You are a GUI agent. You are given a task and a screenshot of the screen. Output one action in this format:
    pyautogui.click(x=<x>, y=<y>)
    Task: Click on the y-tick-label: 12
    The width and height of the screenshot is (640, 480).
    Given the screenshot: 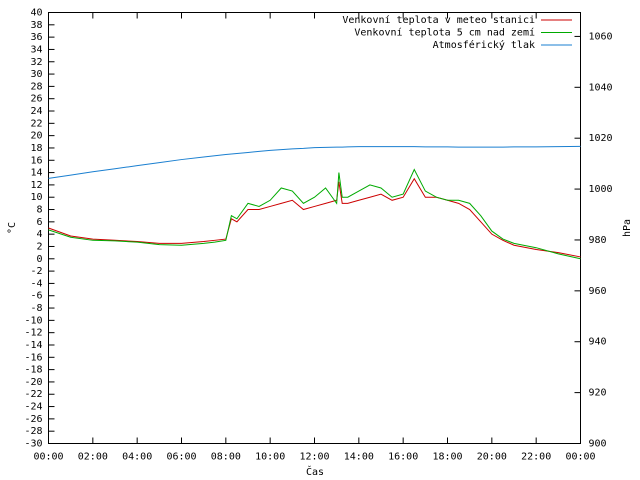 What is the action you would take?
    pyautogui.click(x=36, y=185)
    